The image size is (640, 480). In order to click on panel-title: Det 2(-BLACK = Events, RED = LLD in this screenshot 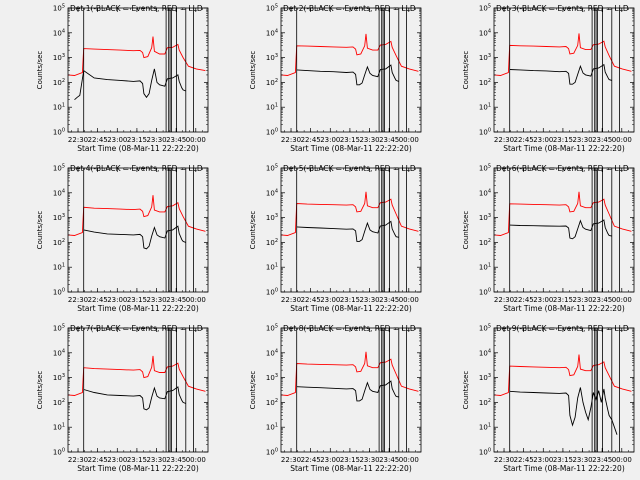, I will do `click(349, 8)`.